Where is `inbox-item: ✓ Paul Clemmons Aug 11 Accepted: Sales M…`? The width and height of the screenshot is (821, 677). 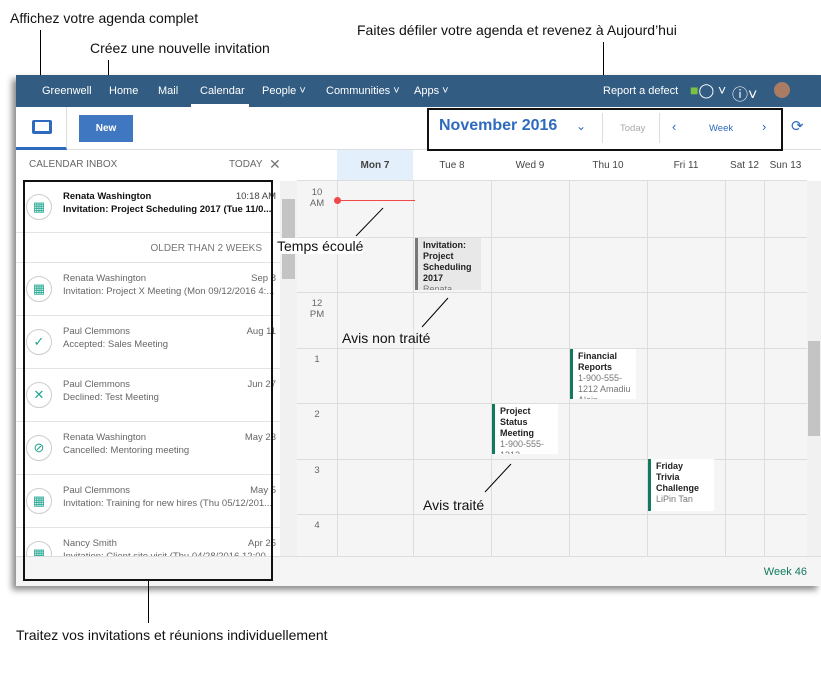
inbox-item: ✓ Paul Clemmons Aug 11 Accepted: Sales M… is located at coordinates (148, 342).